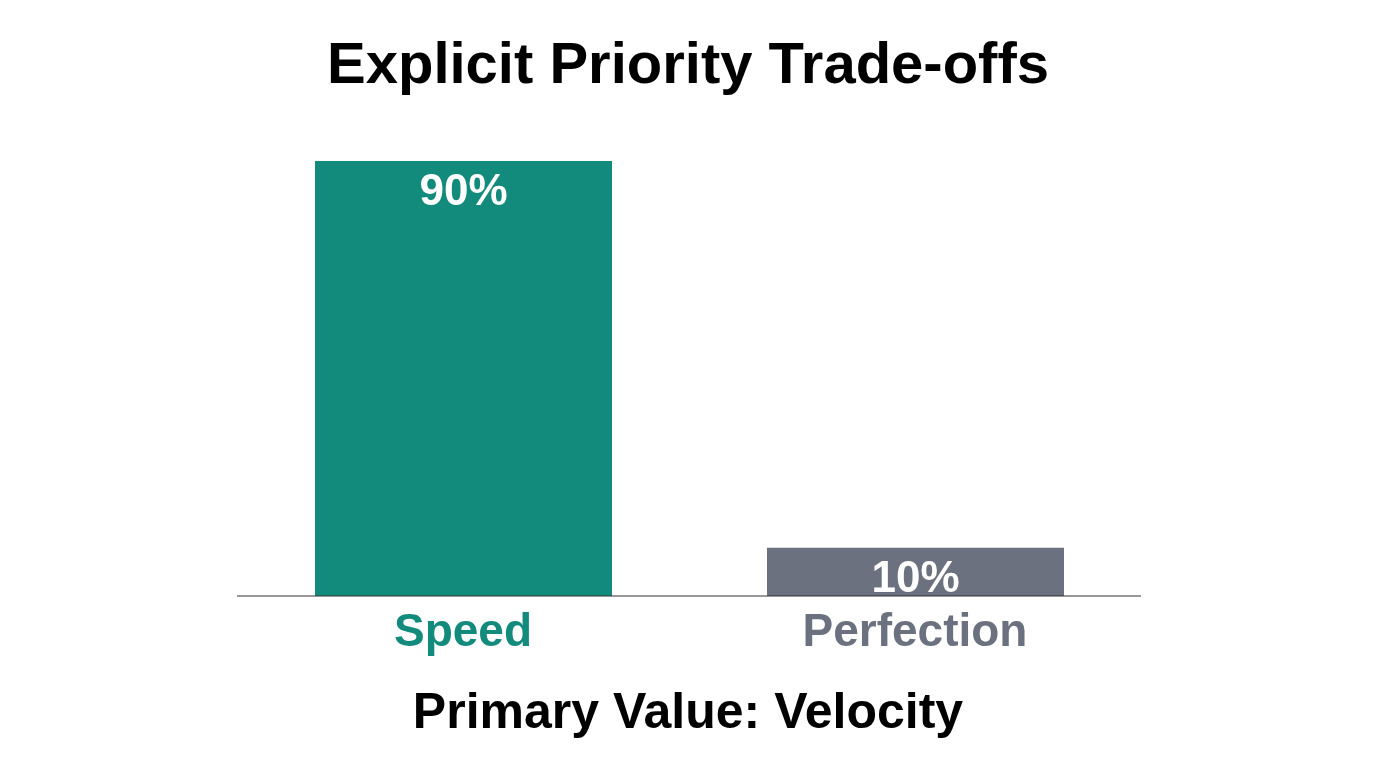 This screenshot has width=1376, height=768. What do you see at coordinates (688, 63) in the screenshot?
I see `chart-title: Explicit Priority Trade-offs` at bounding box center [688, 63].